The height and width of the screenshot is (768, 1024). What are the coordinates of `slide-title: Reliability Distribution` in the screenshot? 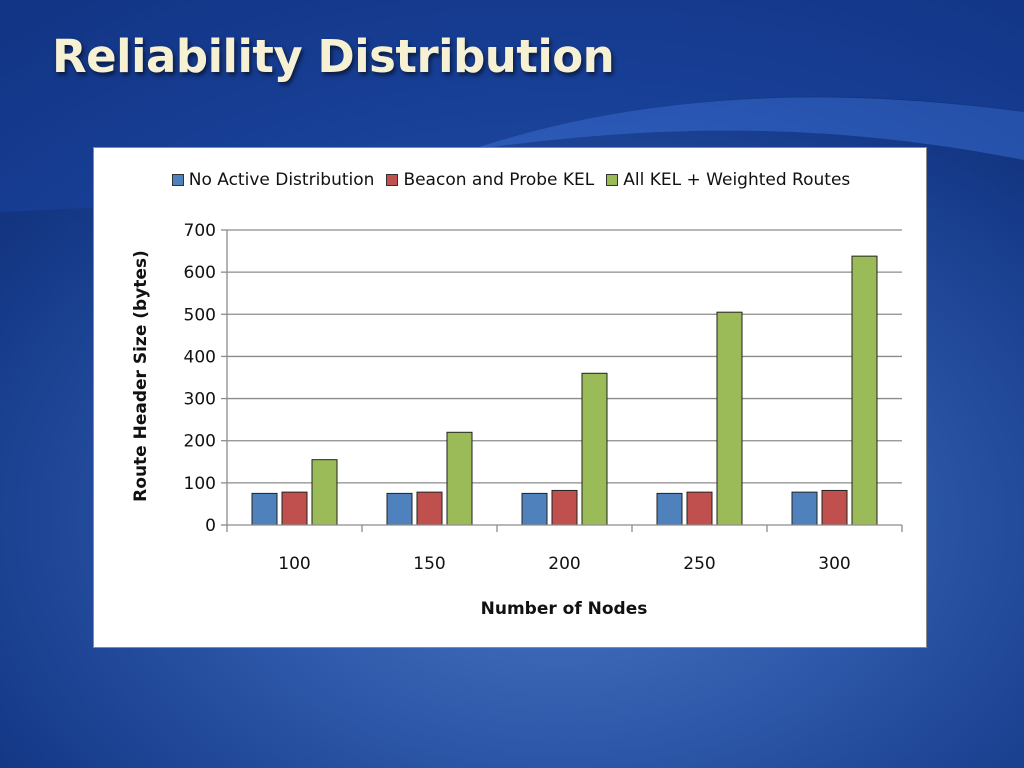 It's located at (333, 56).